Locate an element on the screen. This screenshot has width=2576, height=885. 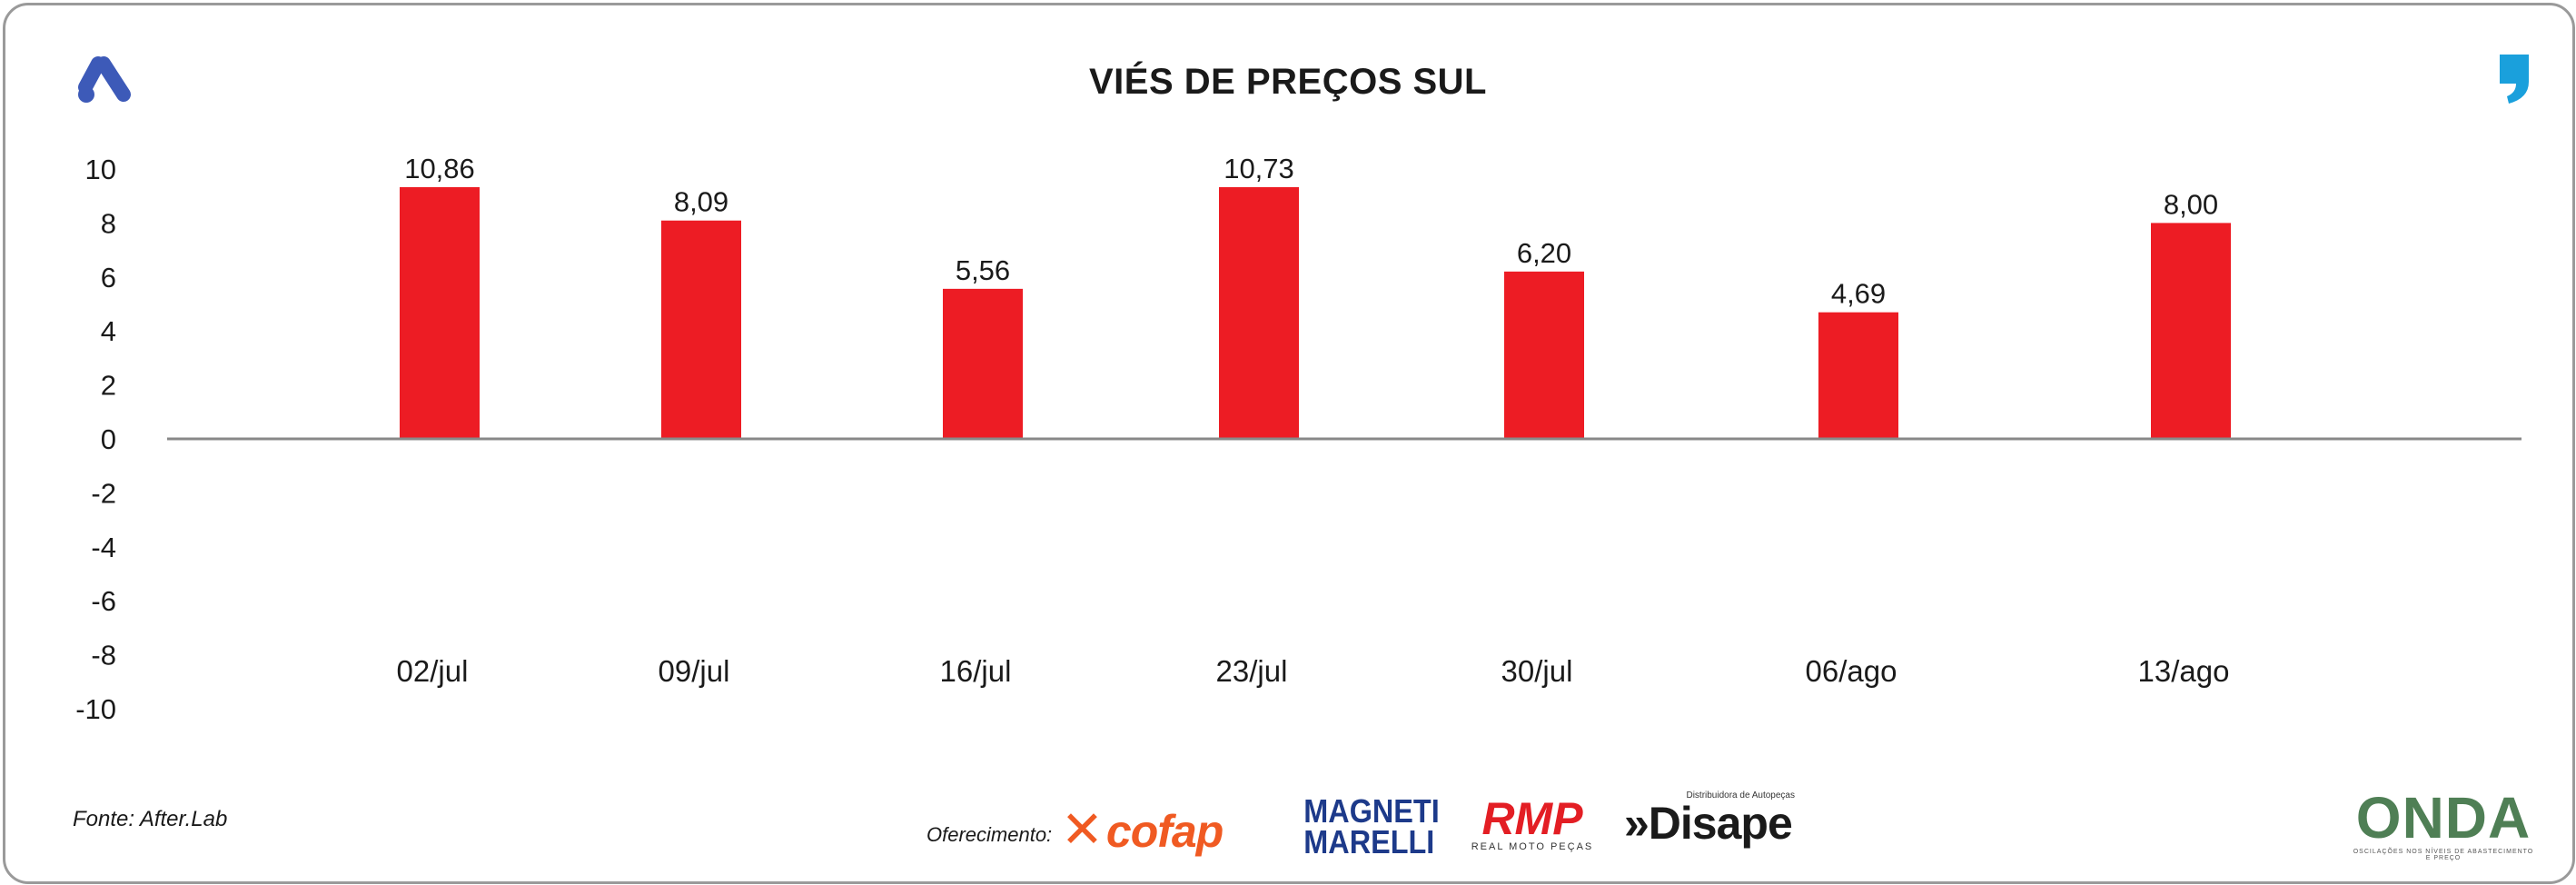
x-category-label: 09/jul is located at coordinates (694, 671).